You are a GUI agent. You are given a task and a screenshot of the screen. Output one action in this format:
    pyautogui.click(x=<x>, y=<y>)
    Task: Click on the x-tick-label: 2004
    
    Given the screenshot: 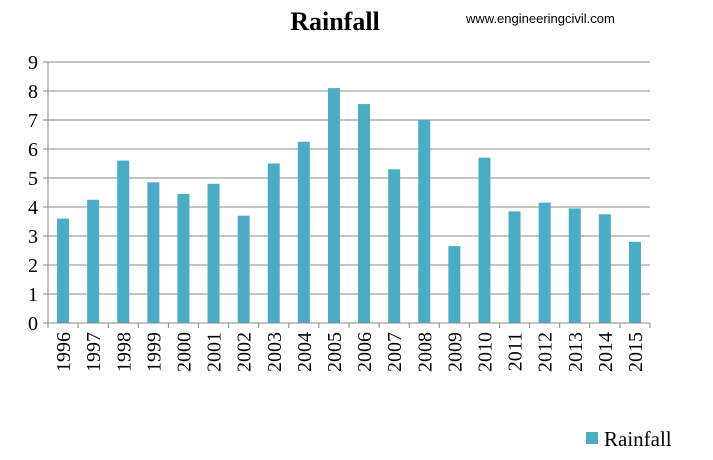 What is the action you would take?
    pyautogui.click(x=305, y=352)
    